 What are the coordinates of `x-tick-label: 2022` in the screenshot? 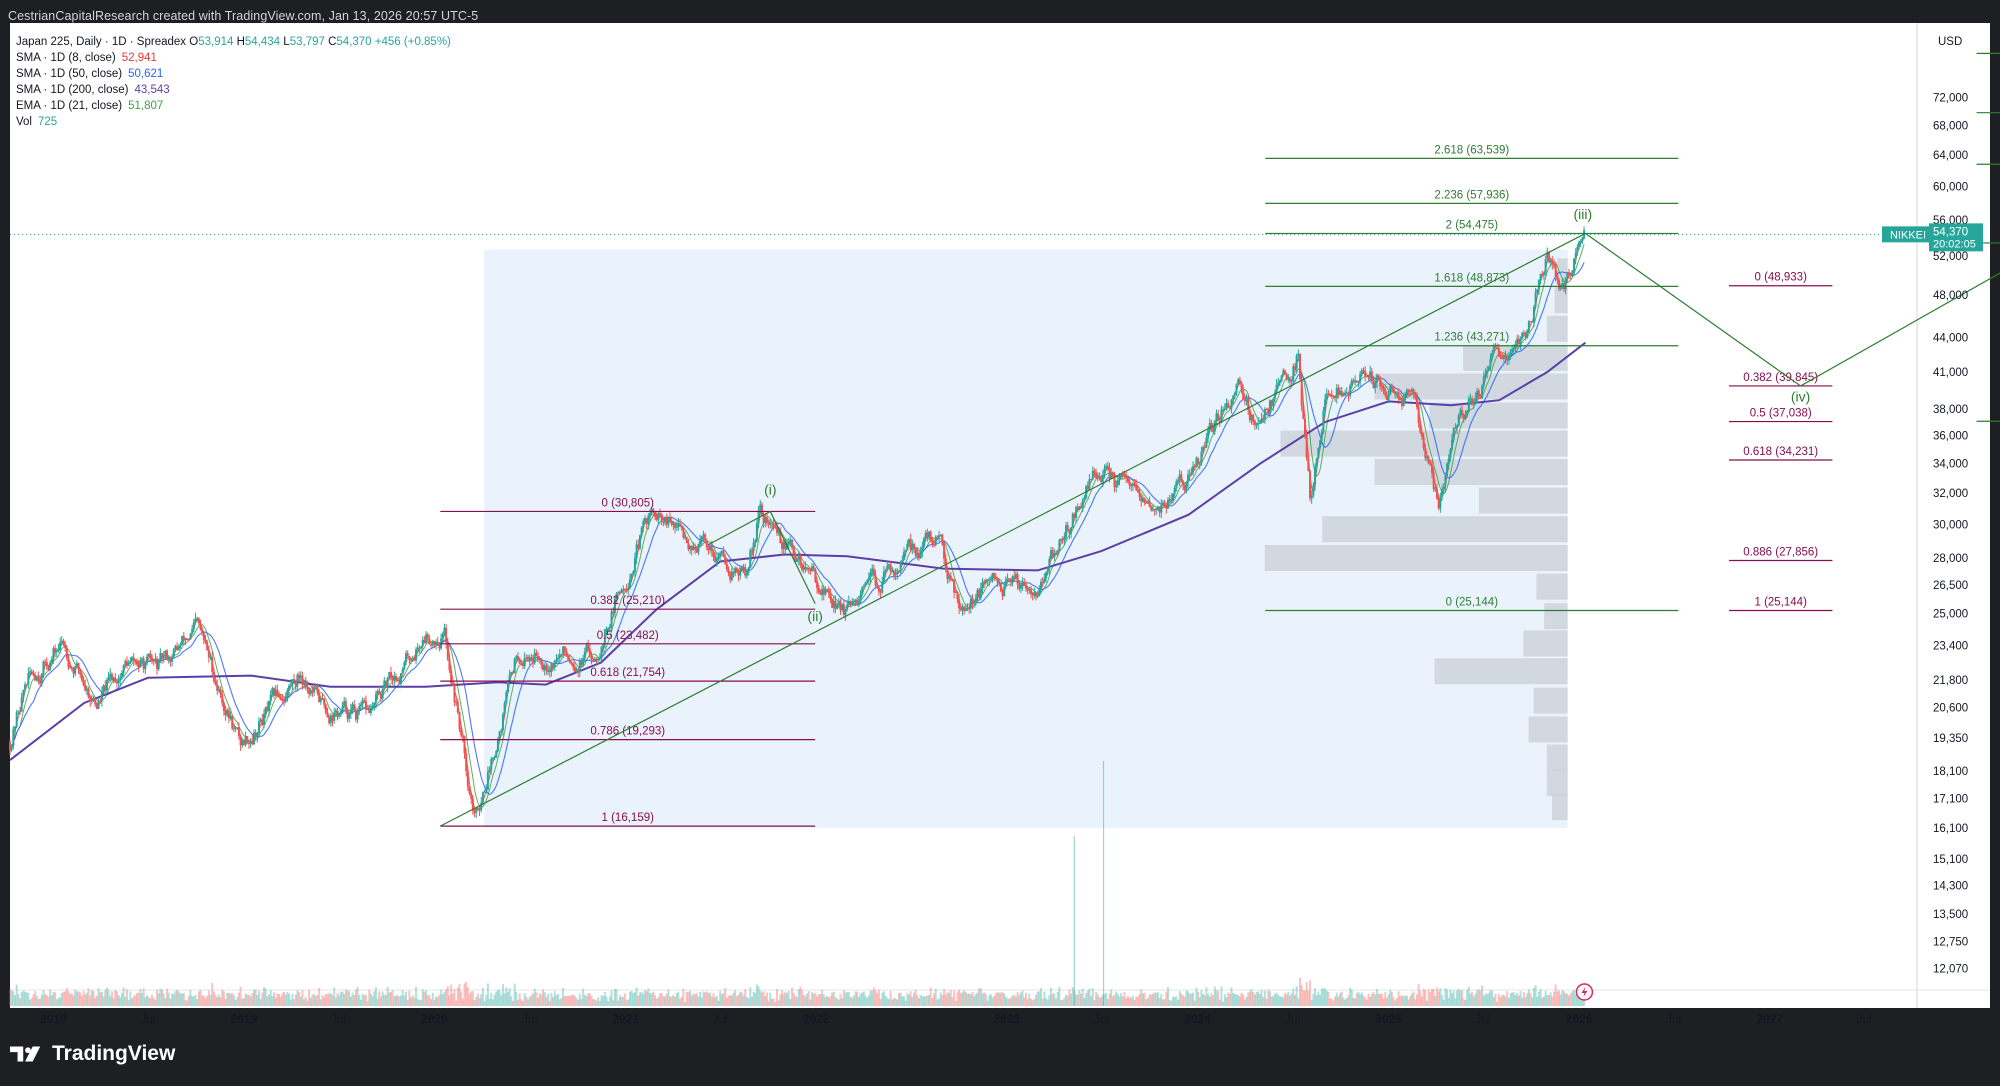 It's located at (816, 1019).